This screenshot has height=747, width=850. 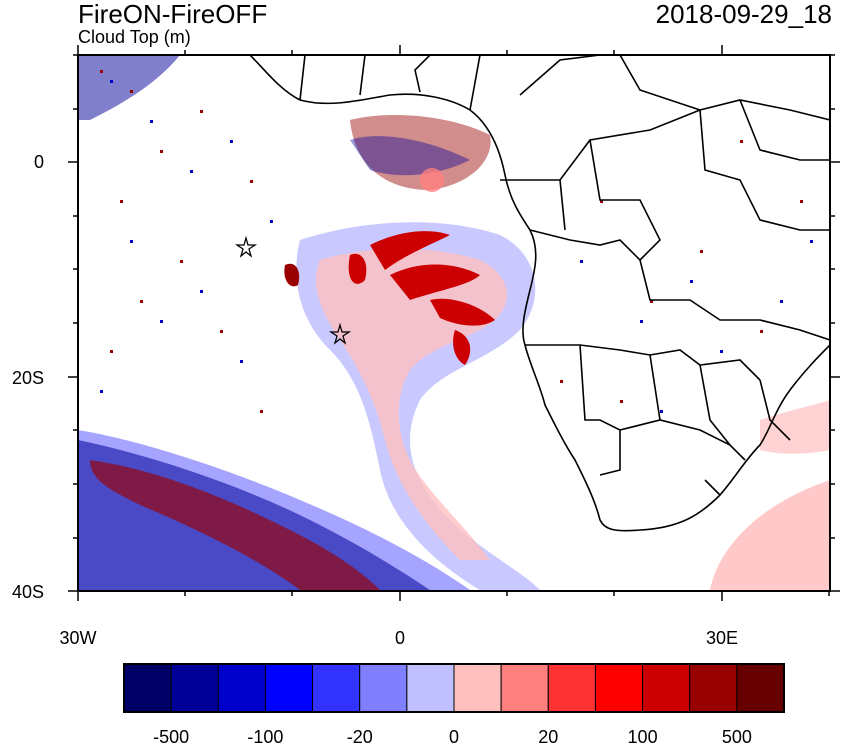 What do you see at coordinates (134, 37) in the screenshot?
I see `map-subtitle: Cloud Top (m)` at bounding box center [134, 37].